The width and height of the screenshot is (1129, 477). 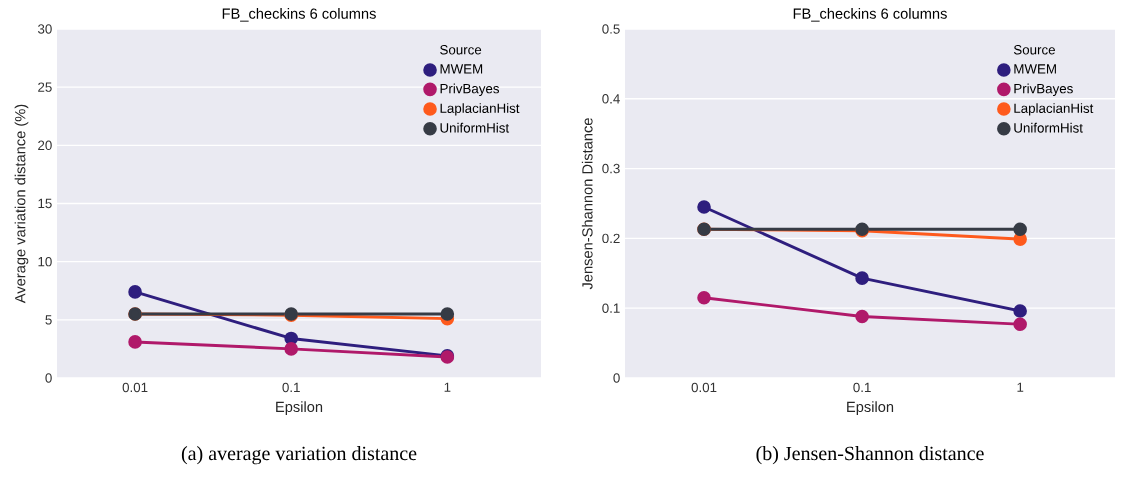 I want to click on y-tick-label: 30, so click(x=44, y=29).